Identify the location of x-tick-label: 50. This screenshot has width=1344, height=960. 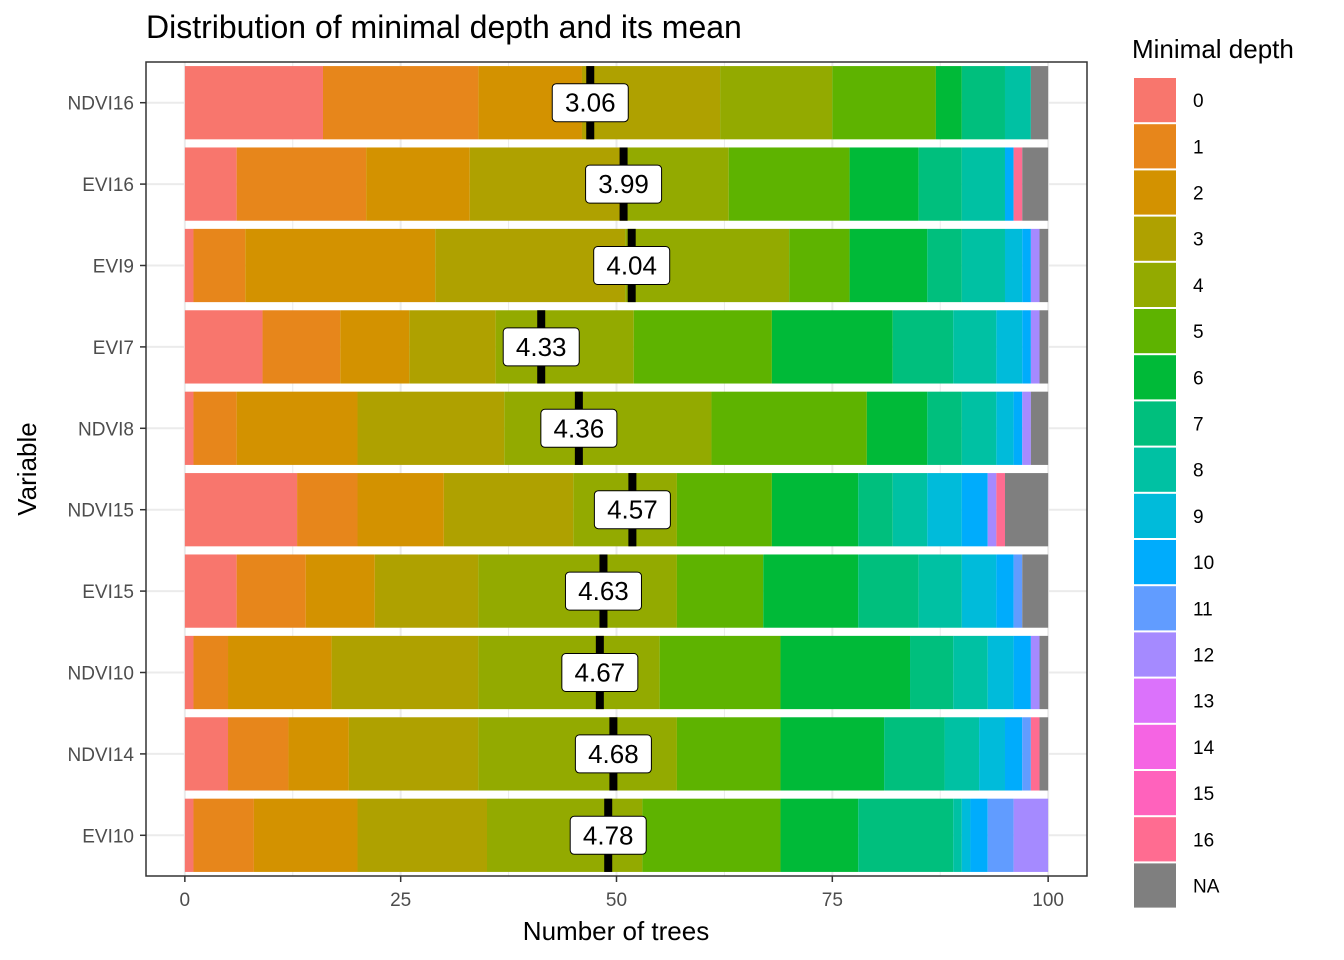
(616, 900).